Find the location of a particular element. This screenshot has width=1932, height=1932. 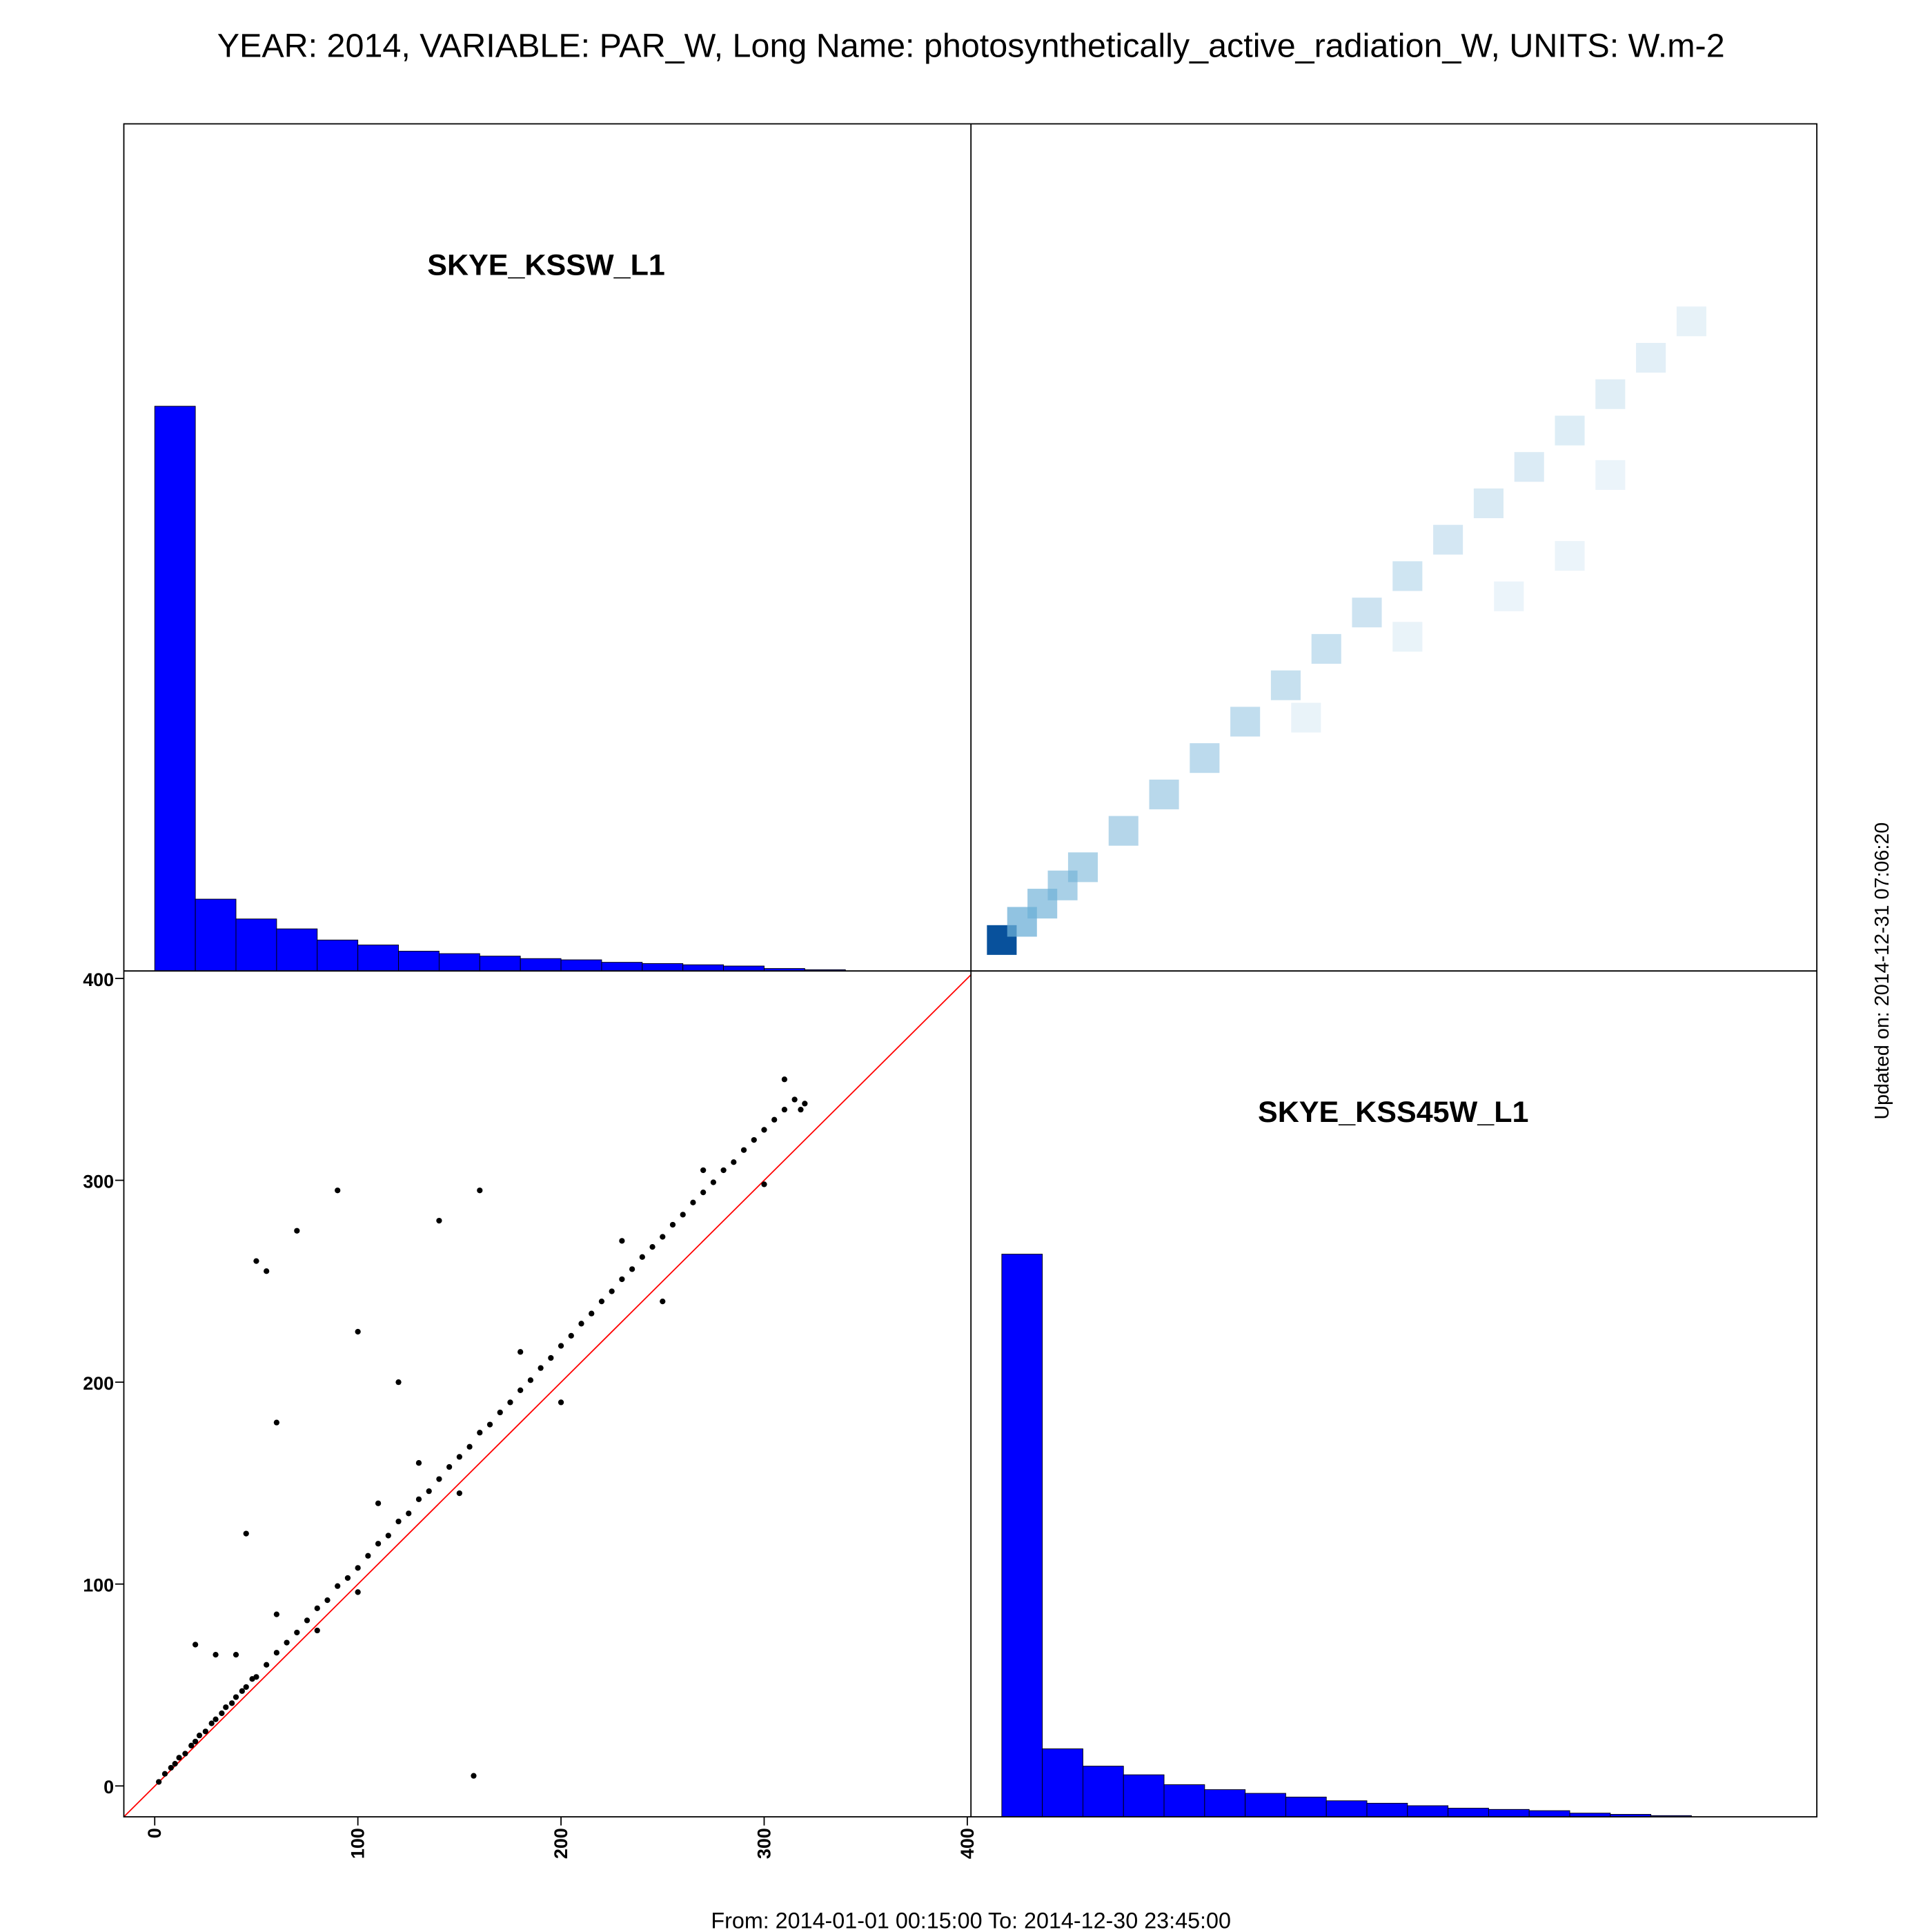

y-tick-label: 200 is located at coordinates (98, 1383).